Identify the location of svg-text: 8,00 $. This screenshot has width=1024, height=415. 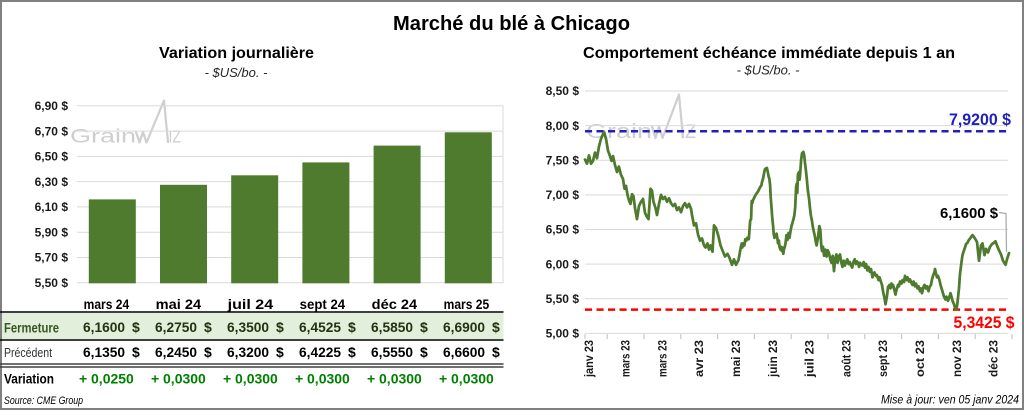
(563, 126).